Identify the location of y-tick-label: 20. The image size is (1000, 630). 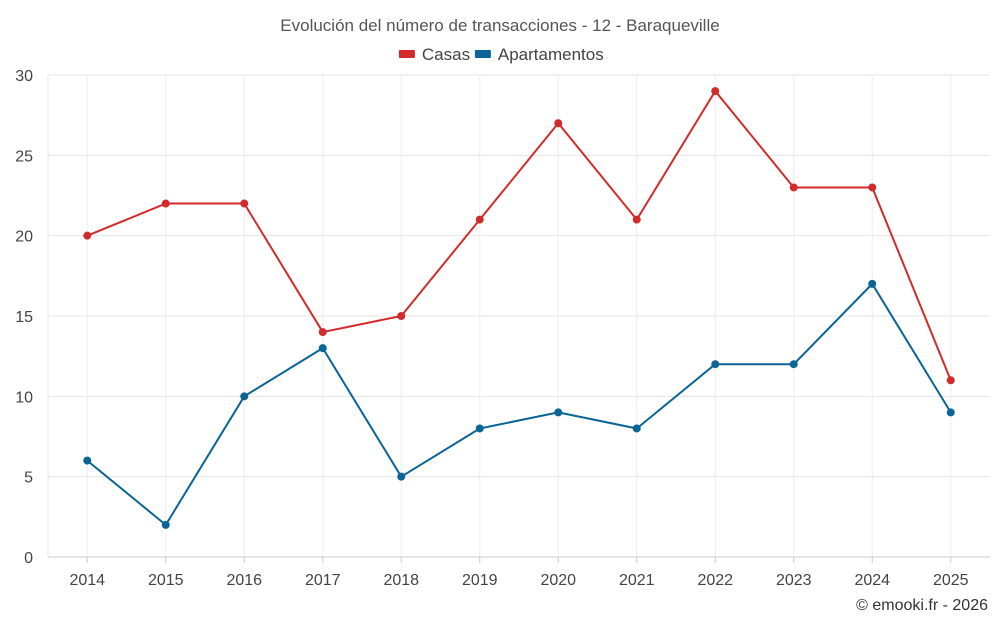
(24, 237).